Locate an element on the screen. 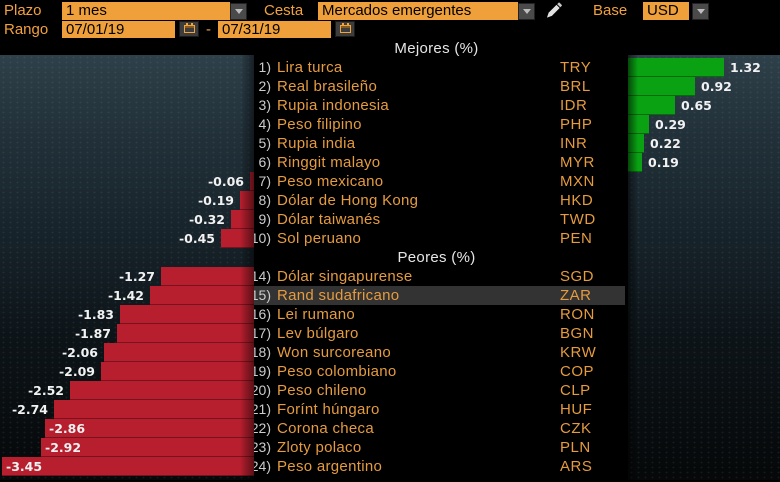 This screenshot has height=482, width=780. currency-name: Won surcoreano is located at coordinates (334, 352).